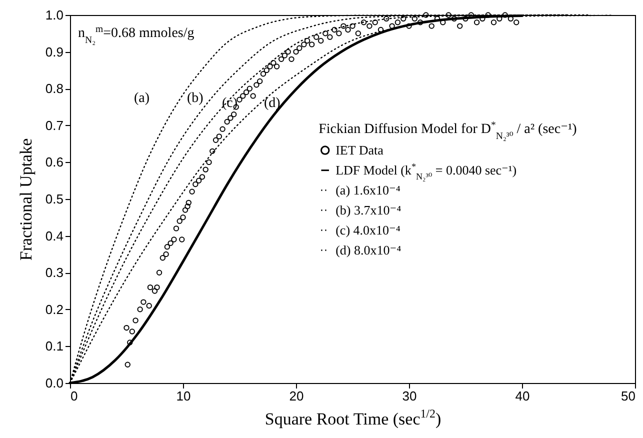 This screenshot has width=643, height=438. What do you see at coordinates (136, 35) in the screenshot?
I see `annotation: n$_{N₂}$$^{m}$=0.68 mmoles/g` at bounding box center [136, 35].